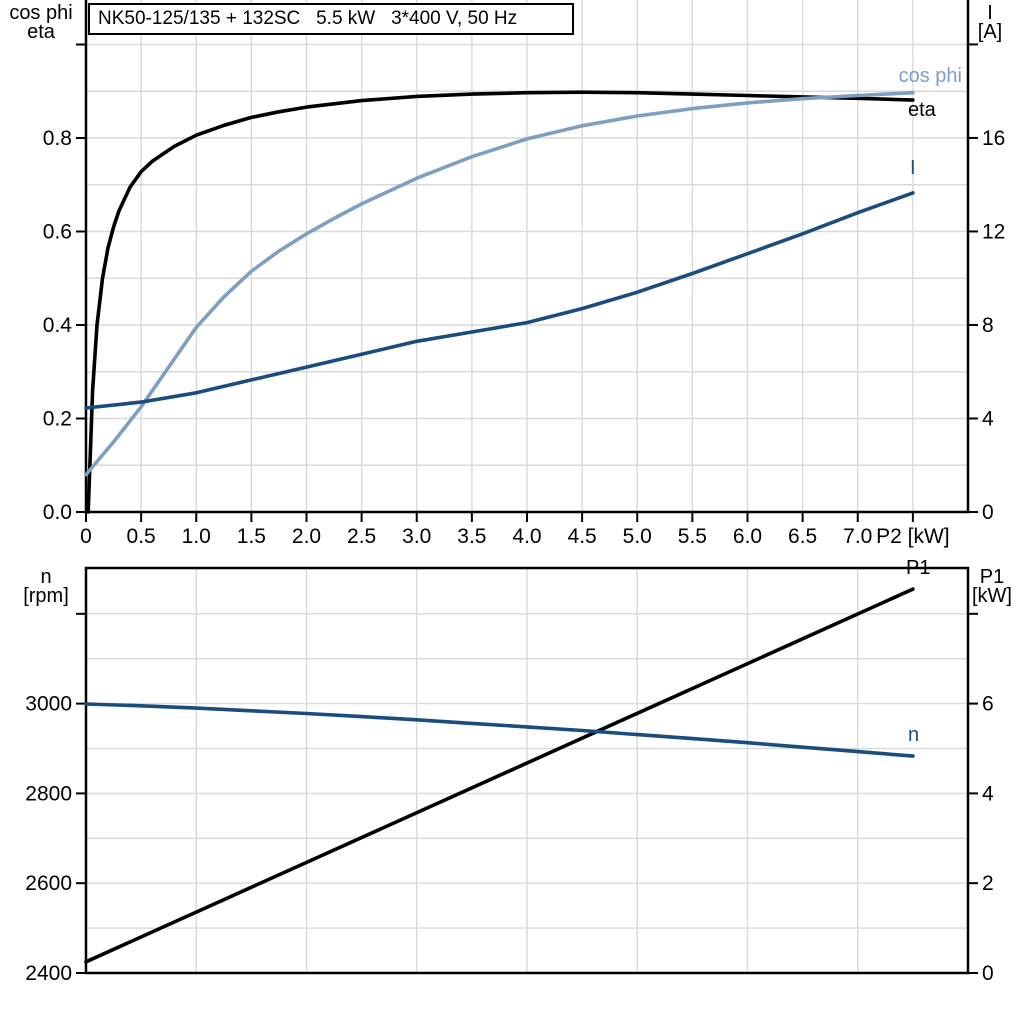  I want to click on eta-curve-label: eta, so click(922, 110).